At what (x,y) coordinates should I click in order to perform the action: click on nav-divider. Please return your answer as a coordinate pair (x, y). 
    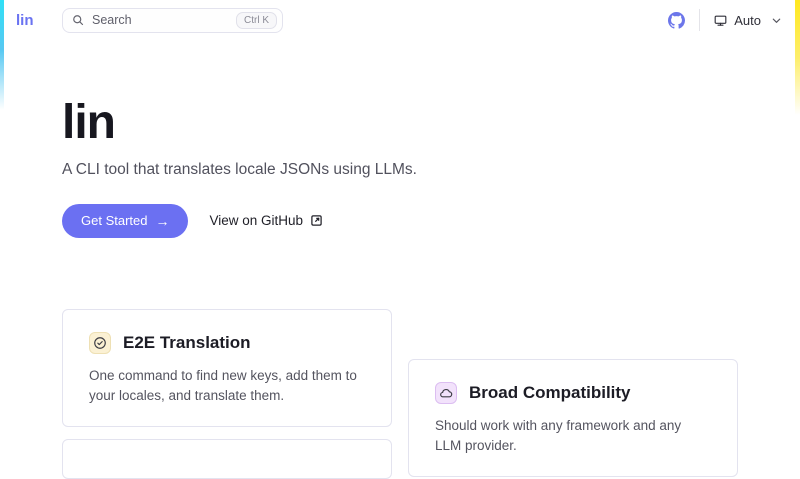
    Looking at the image, I should click on (700, 20).